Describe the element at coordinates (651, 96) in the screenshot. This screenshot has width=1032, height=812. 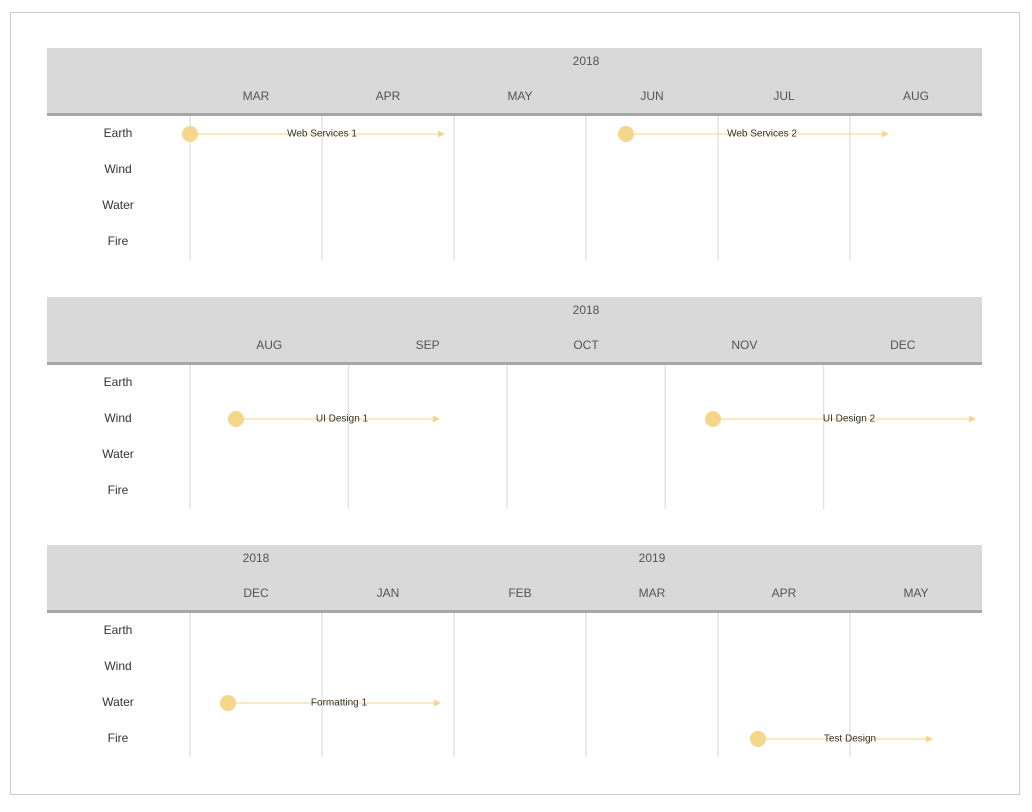
I see `month-label: JUN` at that location.